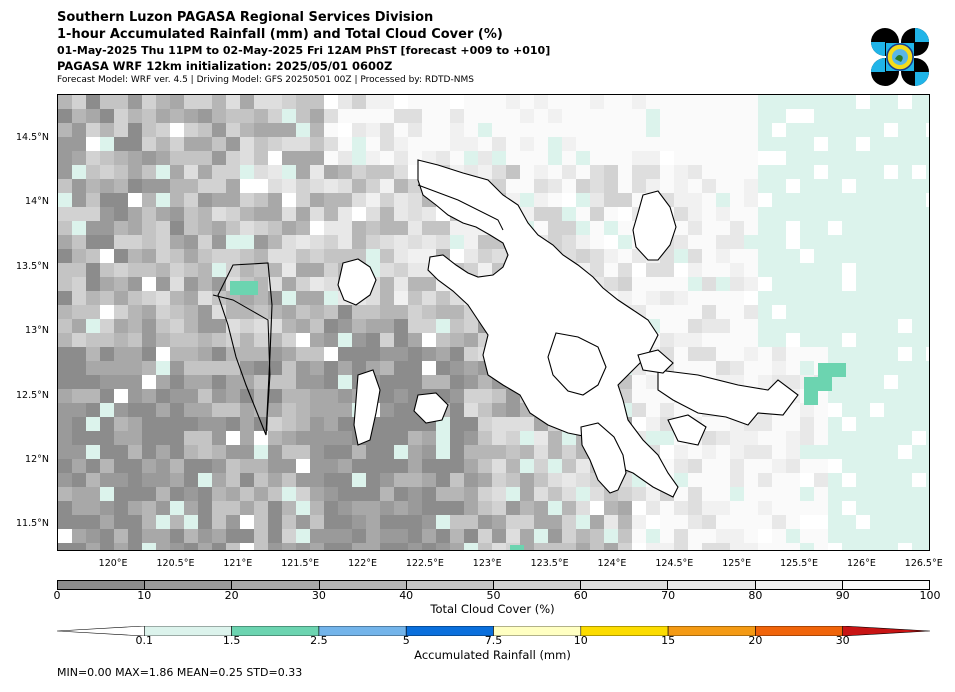  Describe the element at coordinates (406, 640) in the screenshot. I see `rain-tick-label: 5` at that location.